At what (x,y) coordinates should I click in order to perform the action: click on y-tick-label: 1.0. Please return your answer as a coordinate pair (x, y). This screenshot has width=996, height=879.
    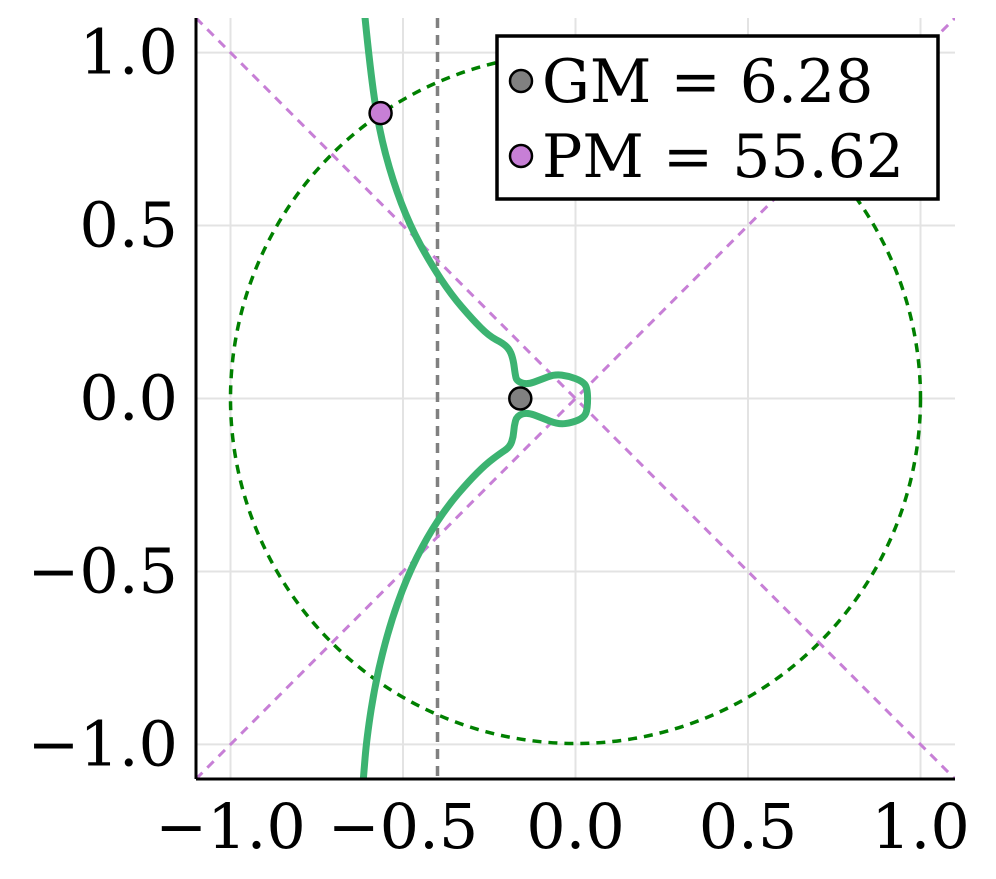
    Looking at the image, I should click on (128, 52).